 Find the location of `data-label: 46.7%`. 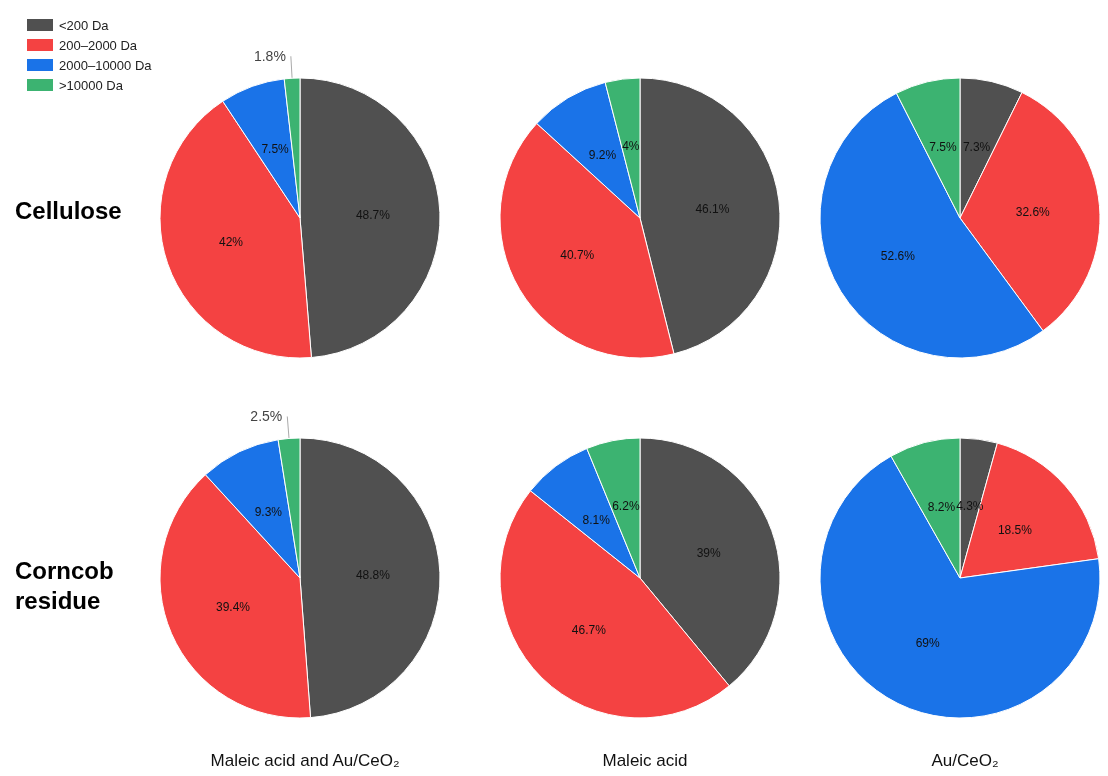

data-label: 46.7% is located at coordinates (589, 630).